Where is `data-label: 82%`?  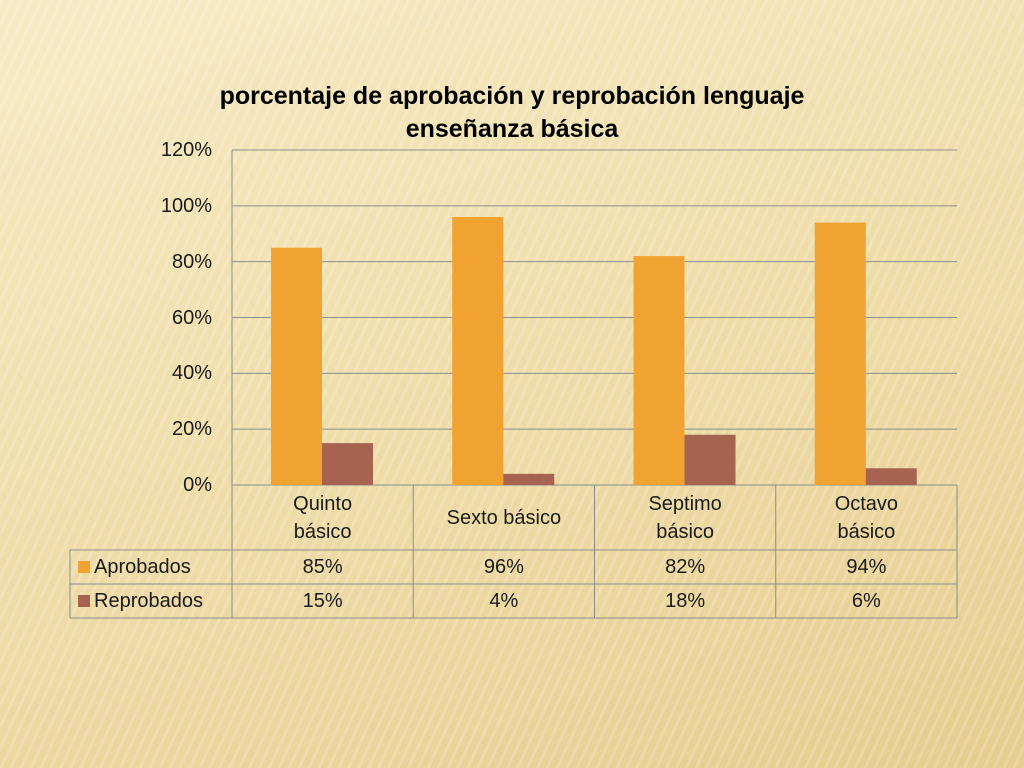
data-label: 82% is located at coordinates (685, 567).